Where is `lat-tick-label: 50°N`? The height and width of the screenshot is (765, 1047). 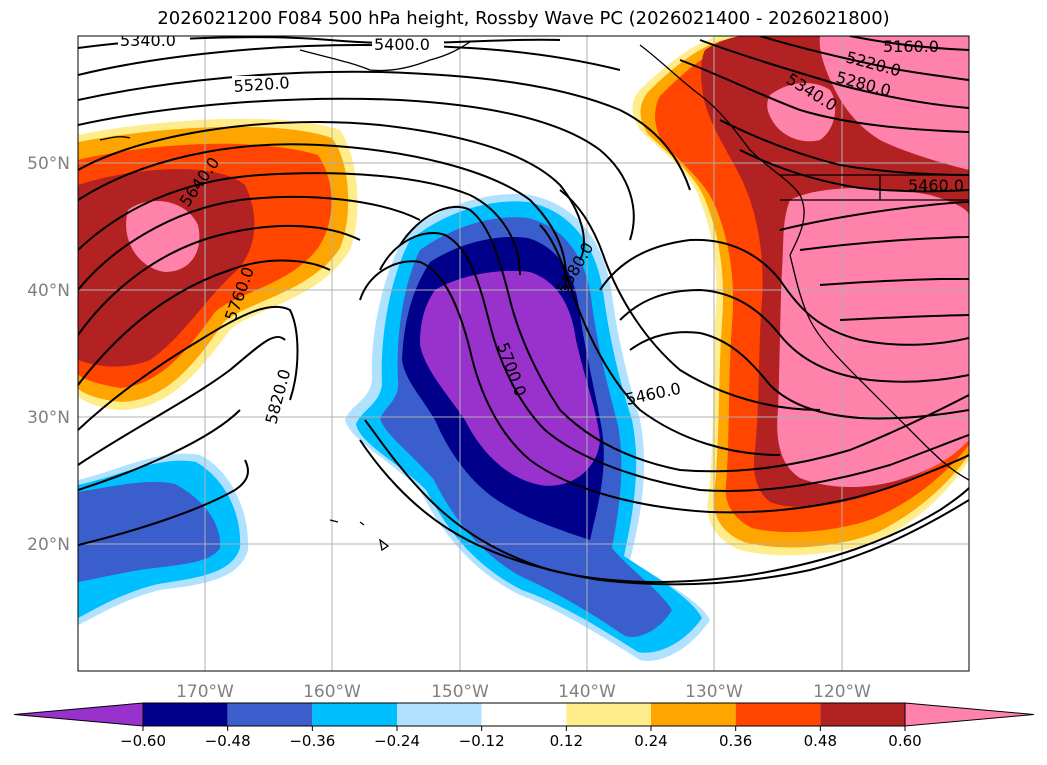
lat-tick-label: 50°N is located at coordinates (48, 164).